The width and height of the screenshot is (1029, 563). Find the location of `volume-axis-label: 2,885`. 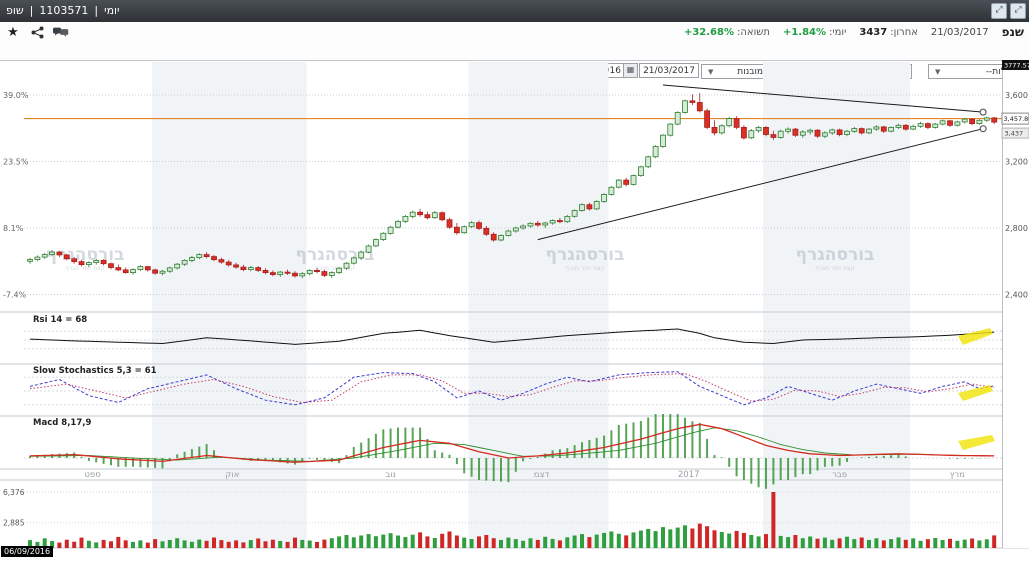

volume-axis-label: 2,885 is located at coordinates (14, 523).